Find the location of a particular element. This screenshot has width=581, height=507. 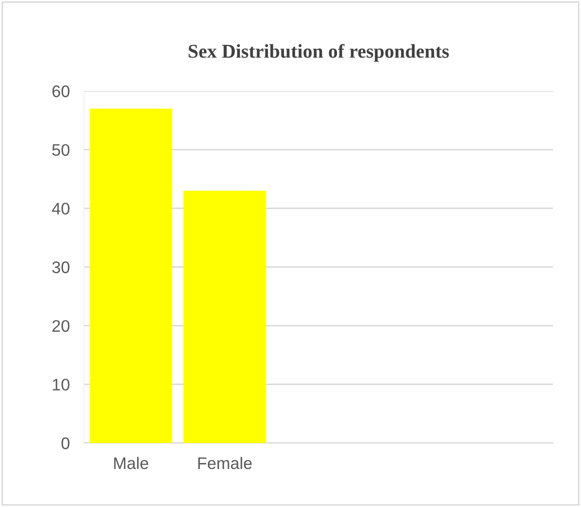

chart-title: Sex Distribution of respondents is located at coordinates (318, 53).